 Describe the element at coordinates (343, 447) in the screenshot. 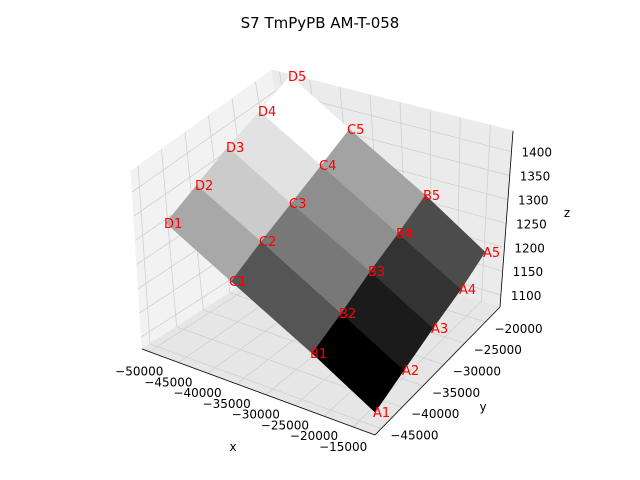

I see `x-tick-label: −15000` at that location.